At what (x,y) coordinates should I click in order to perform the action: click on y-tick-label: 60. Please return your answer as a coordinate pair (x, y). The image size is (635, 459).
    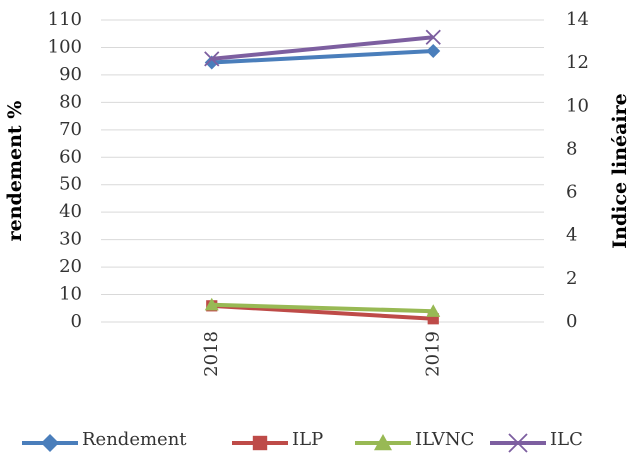
    Looking at the image, I should click on (70, 156).